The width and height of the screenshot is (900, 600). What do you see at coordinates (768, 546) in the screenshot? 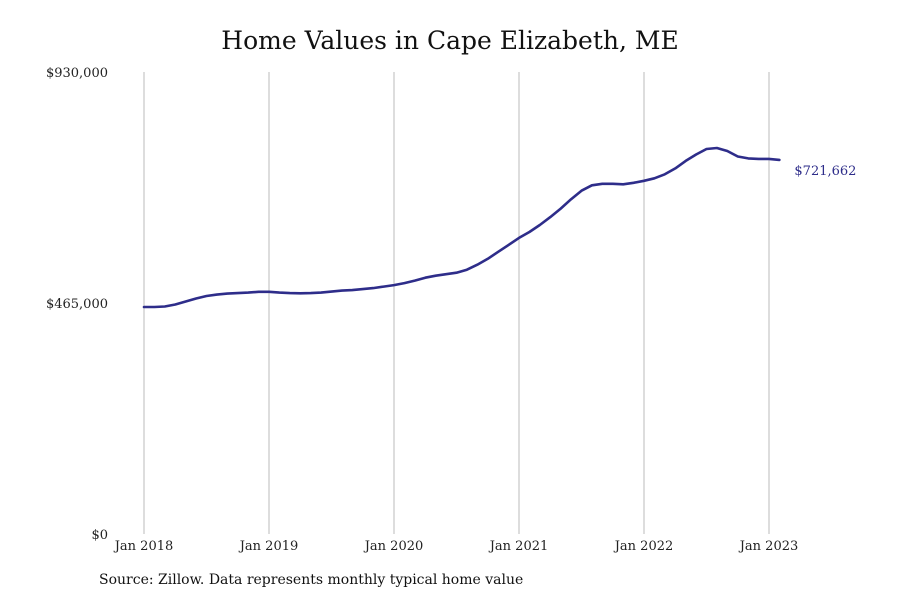
I see `x-tick-label: Jan 2023` at bounding box center [768, 546].